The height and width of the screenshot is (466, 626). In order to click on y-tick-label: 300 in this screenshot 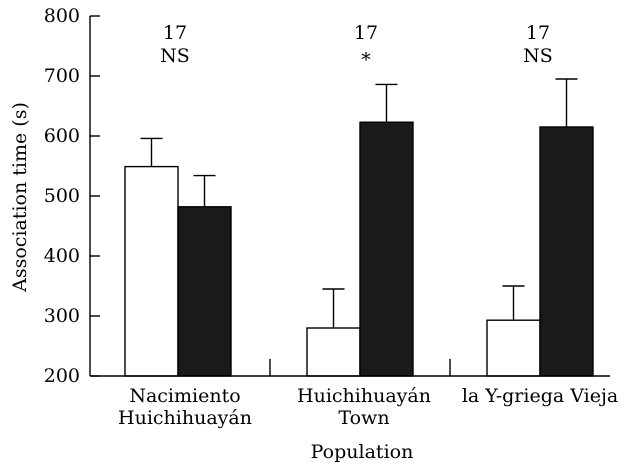, I will do `click(62, 316)`.